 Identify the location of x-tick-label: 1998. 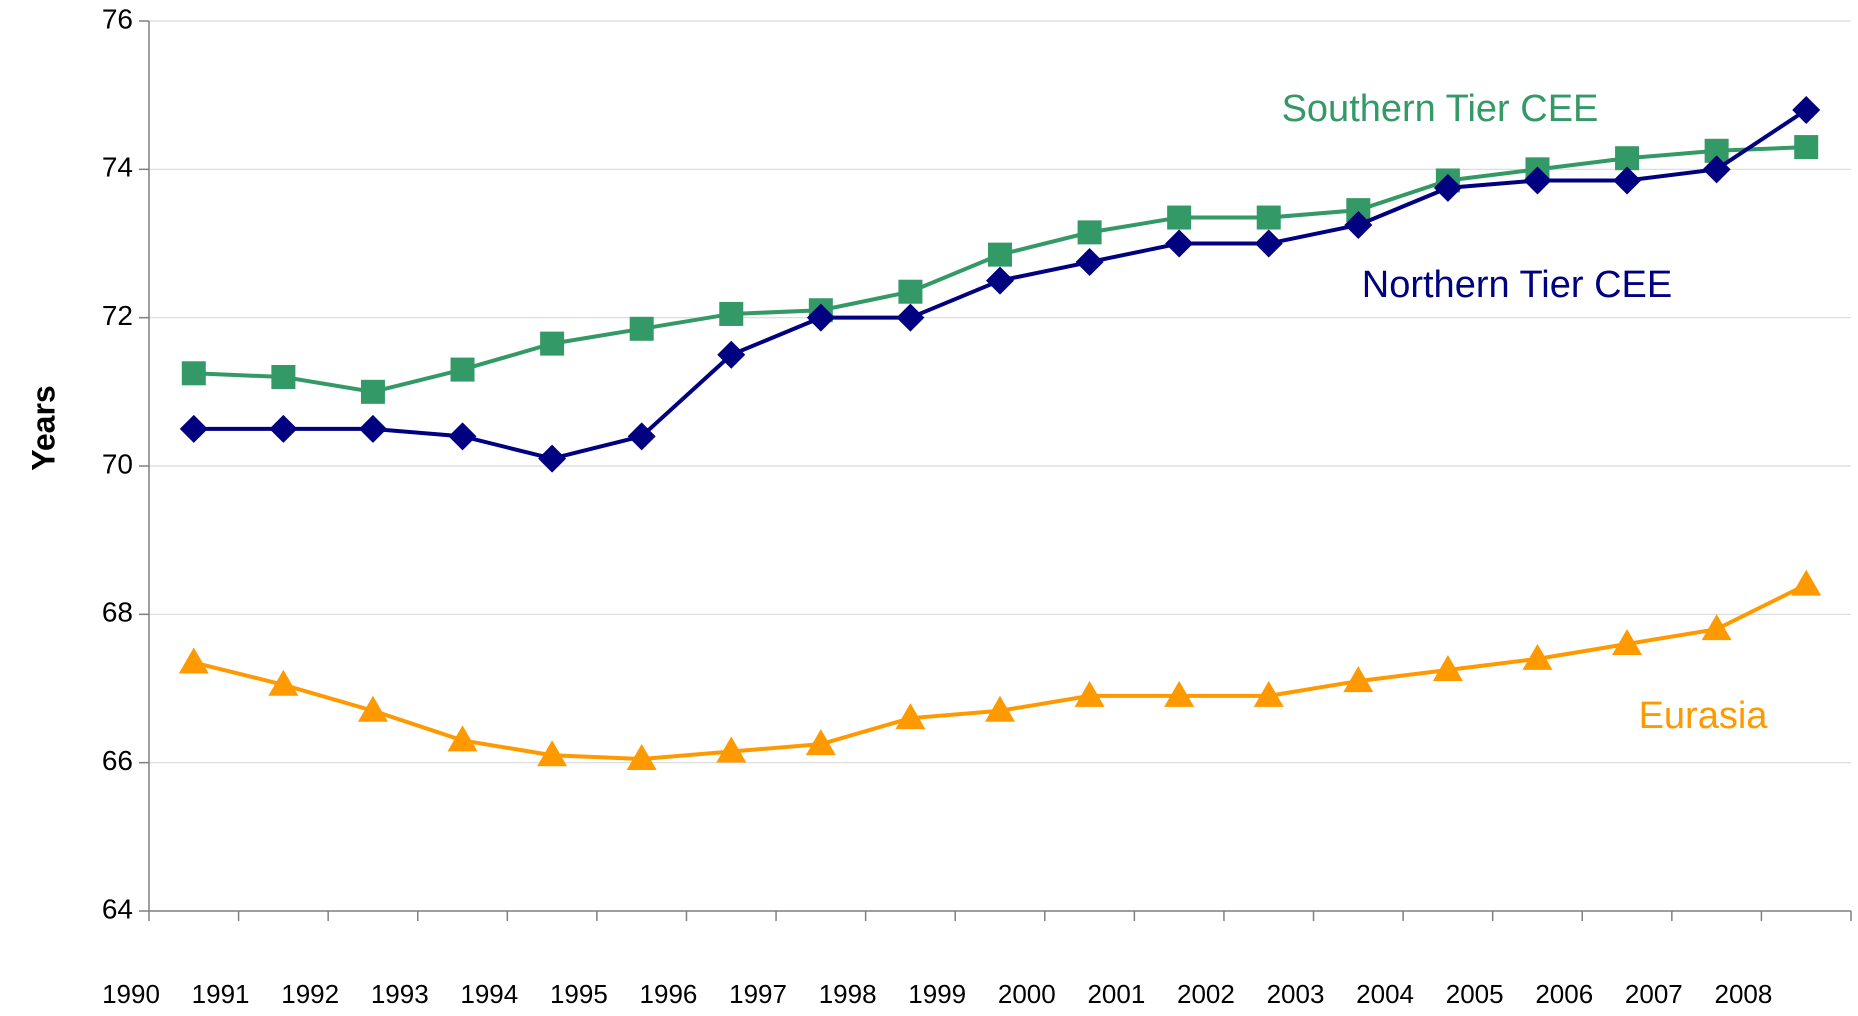
(848, 994).